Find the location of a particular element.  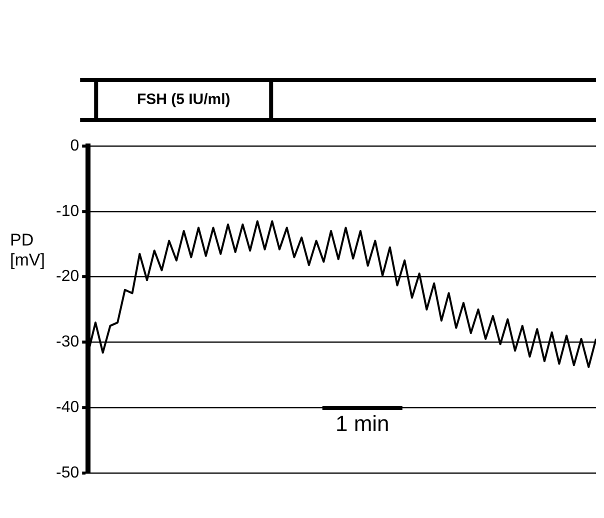

annotation: 1 min is located at coordinates (362, 423).